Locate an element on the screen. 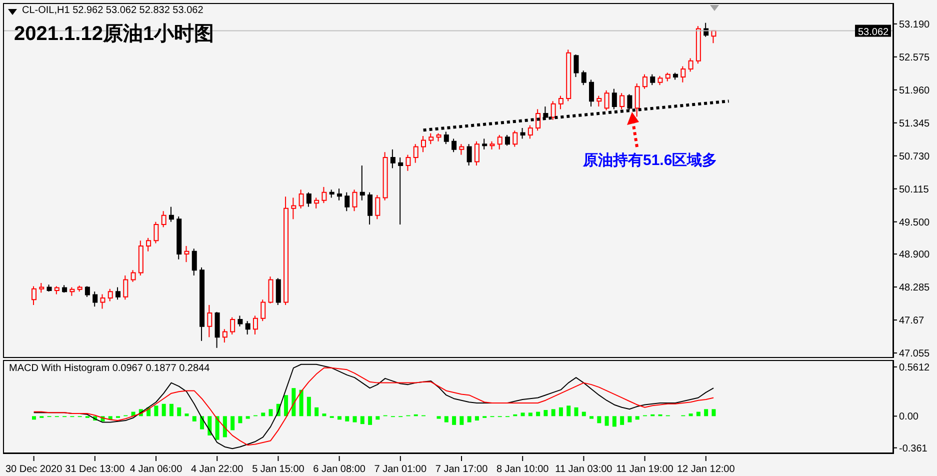 This screenshot has height=476, width=937. chart-title: MACD With Histogram 0.0967 0.1877 0.2844 is located at coordinates (109, 368).